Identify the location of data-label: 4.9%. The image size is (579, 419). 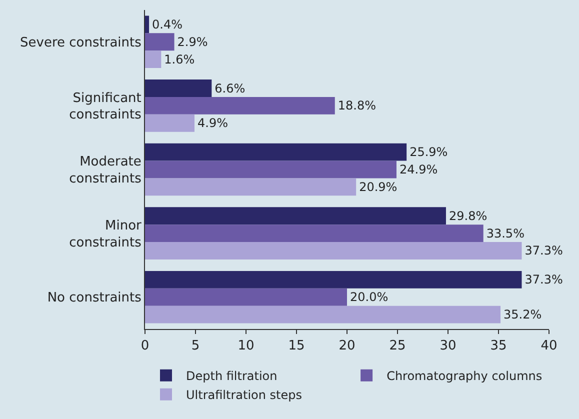
(212, 123).